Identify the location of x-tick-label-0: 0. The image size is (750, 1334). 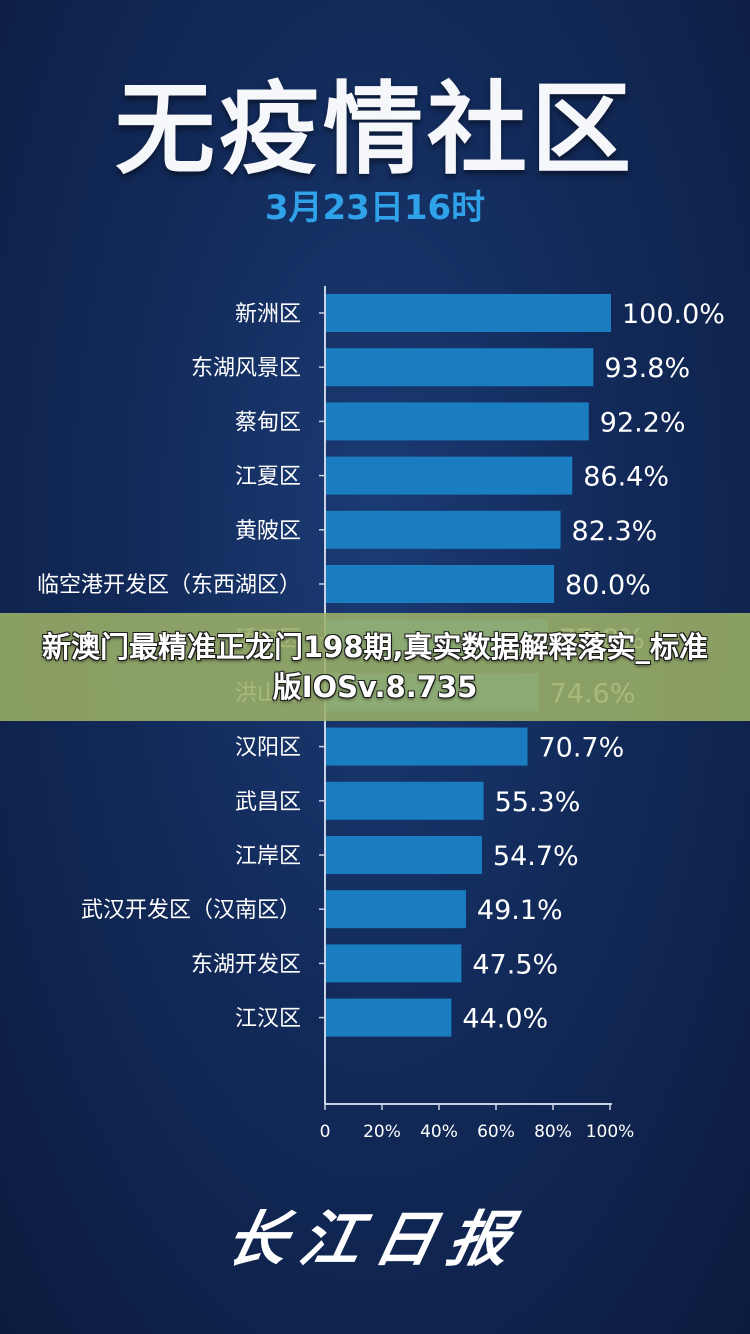
(325, 1132).